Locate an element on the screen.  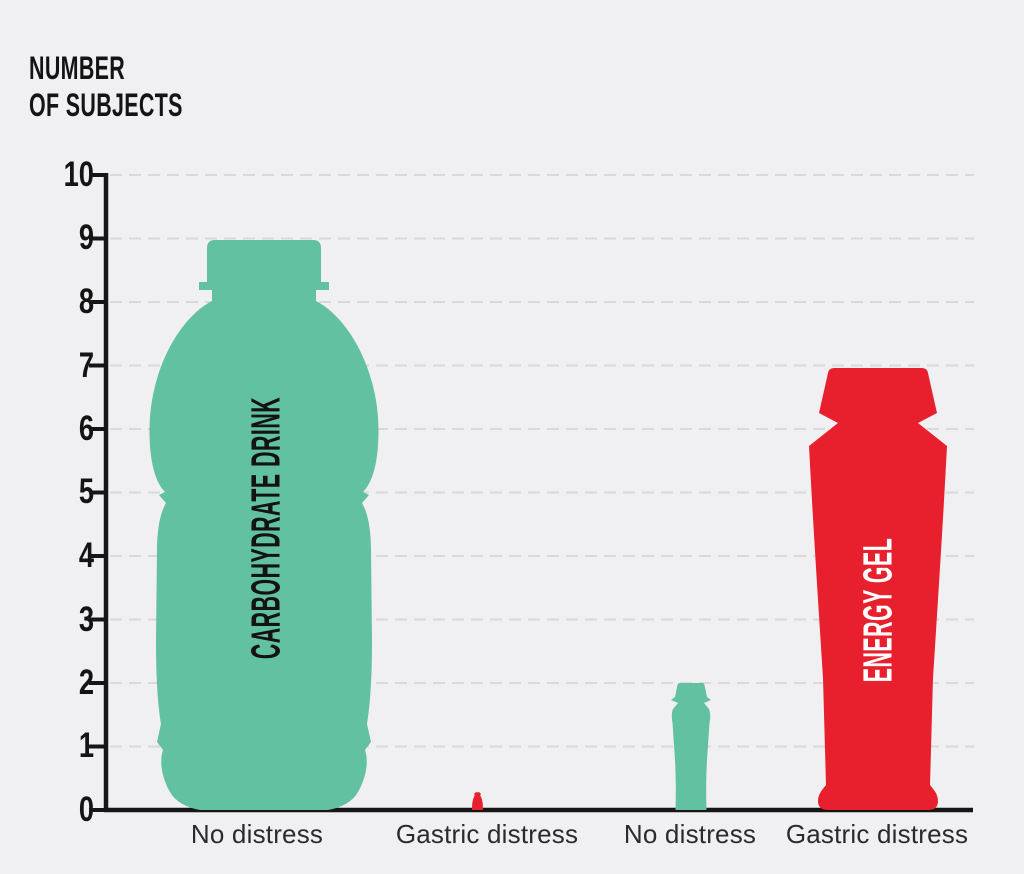
energy-gel-packet-bar is located at coordinates (878, 589).